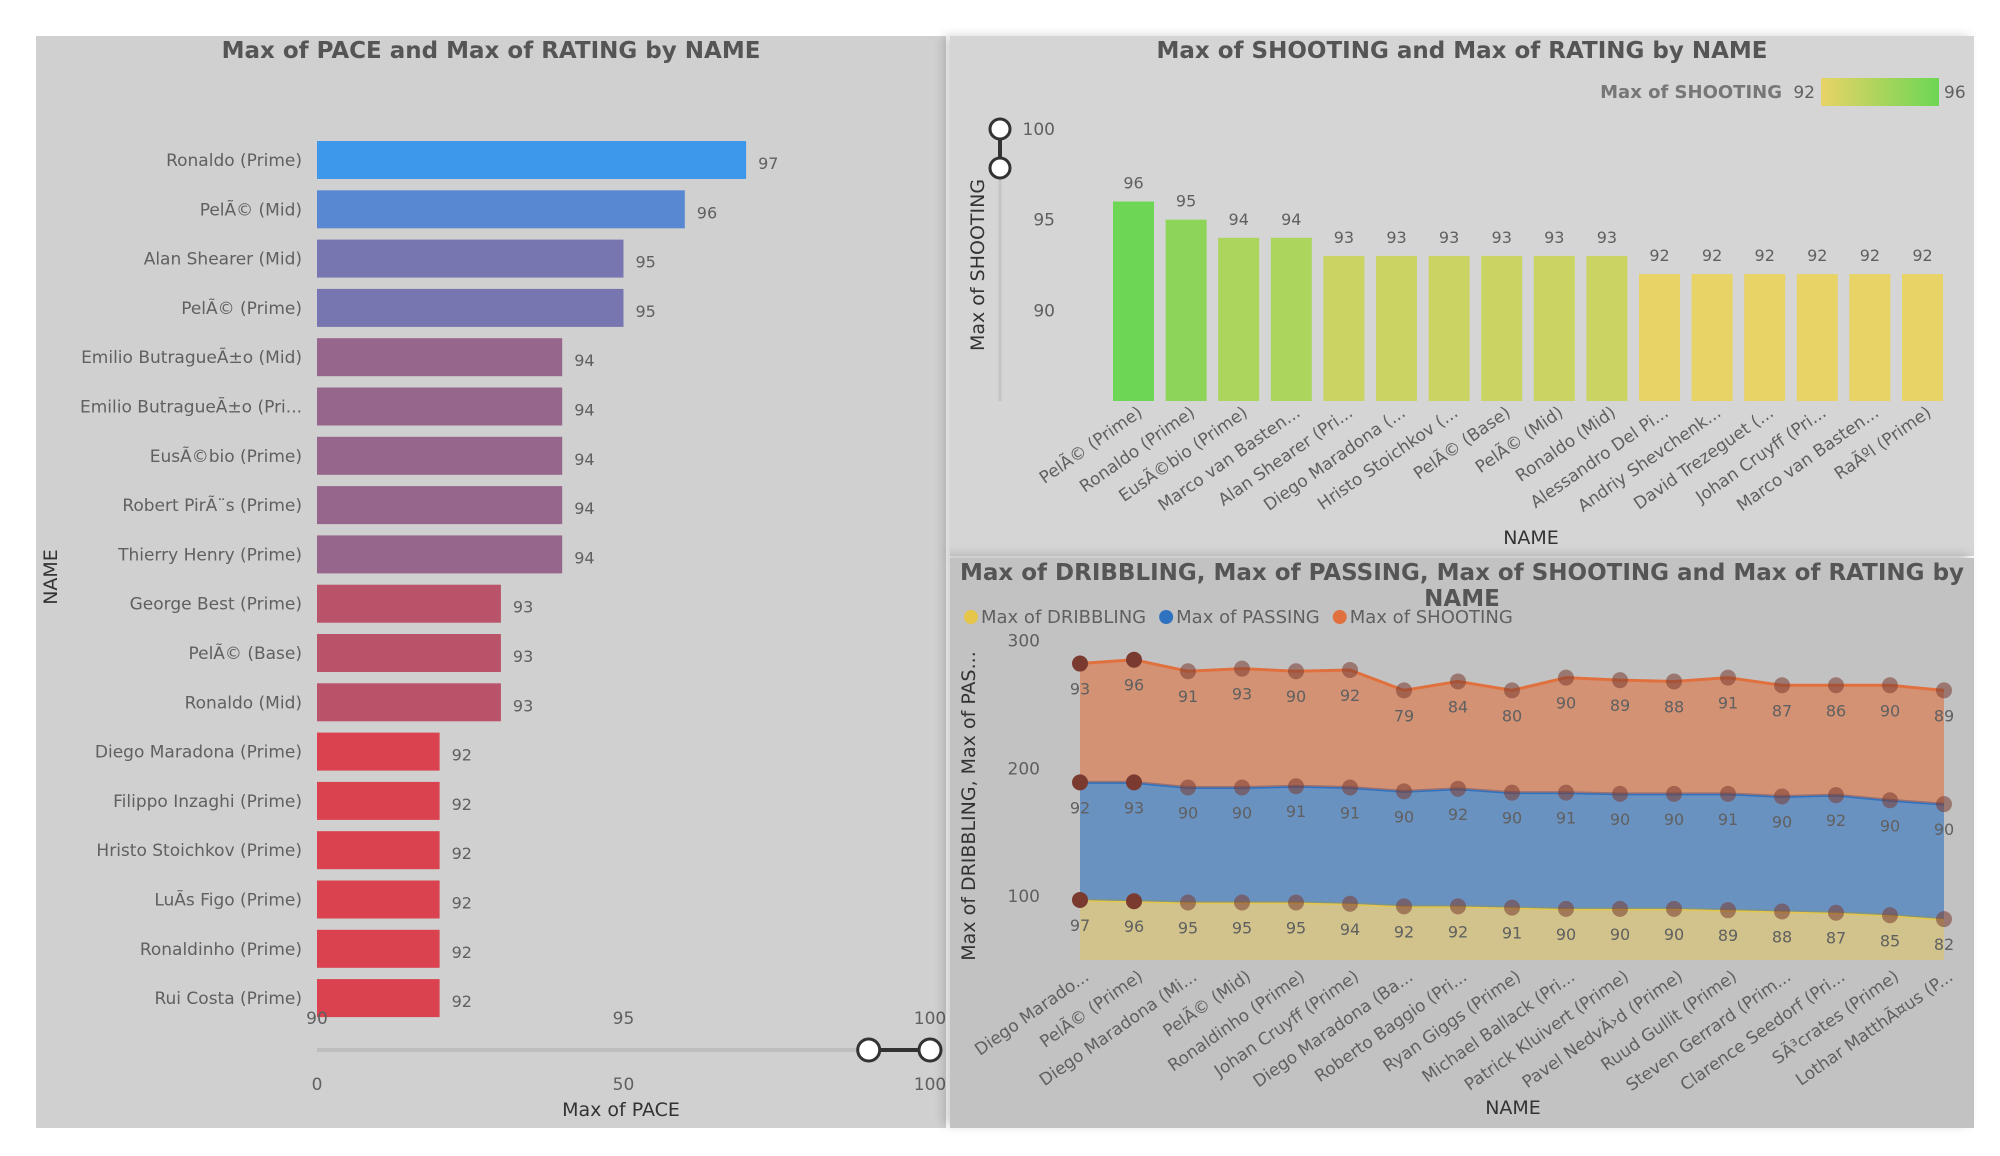 The width and height of the screenshot is (2000, 1156). What do you see at coordinates (1188, 928) in the screenshot?
I see `data-label: 95` at bounding box center [1188, 928].